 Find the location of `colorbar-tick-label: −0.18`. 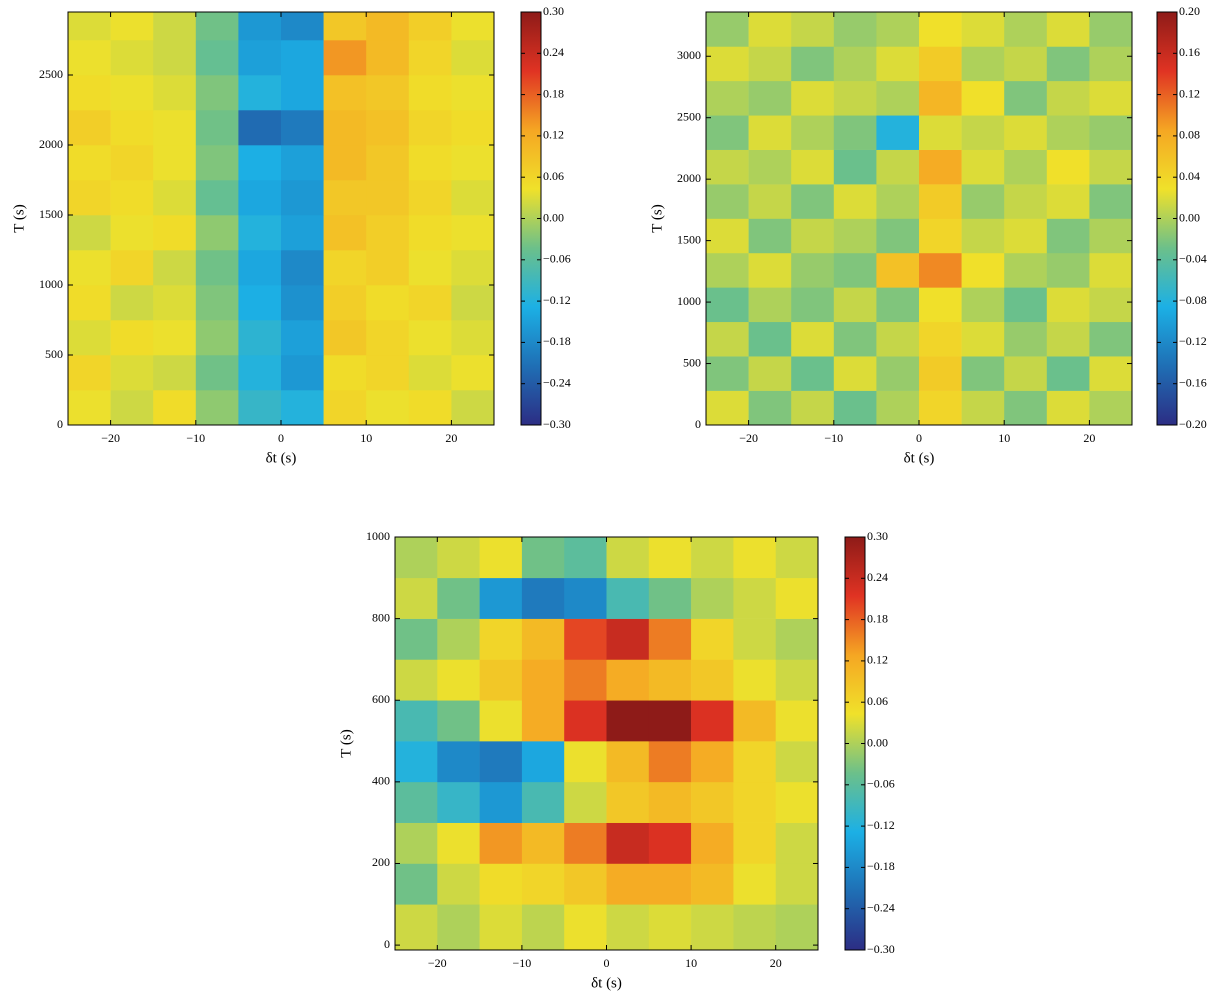

colorbar-tick-label: −0.18 is located at coordinates (881, 866).